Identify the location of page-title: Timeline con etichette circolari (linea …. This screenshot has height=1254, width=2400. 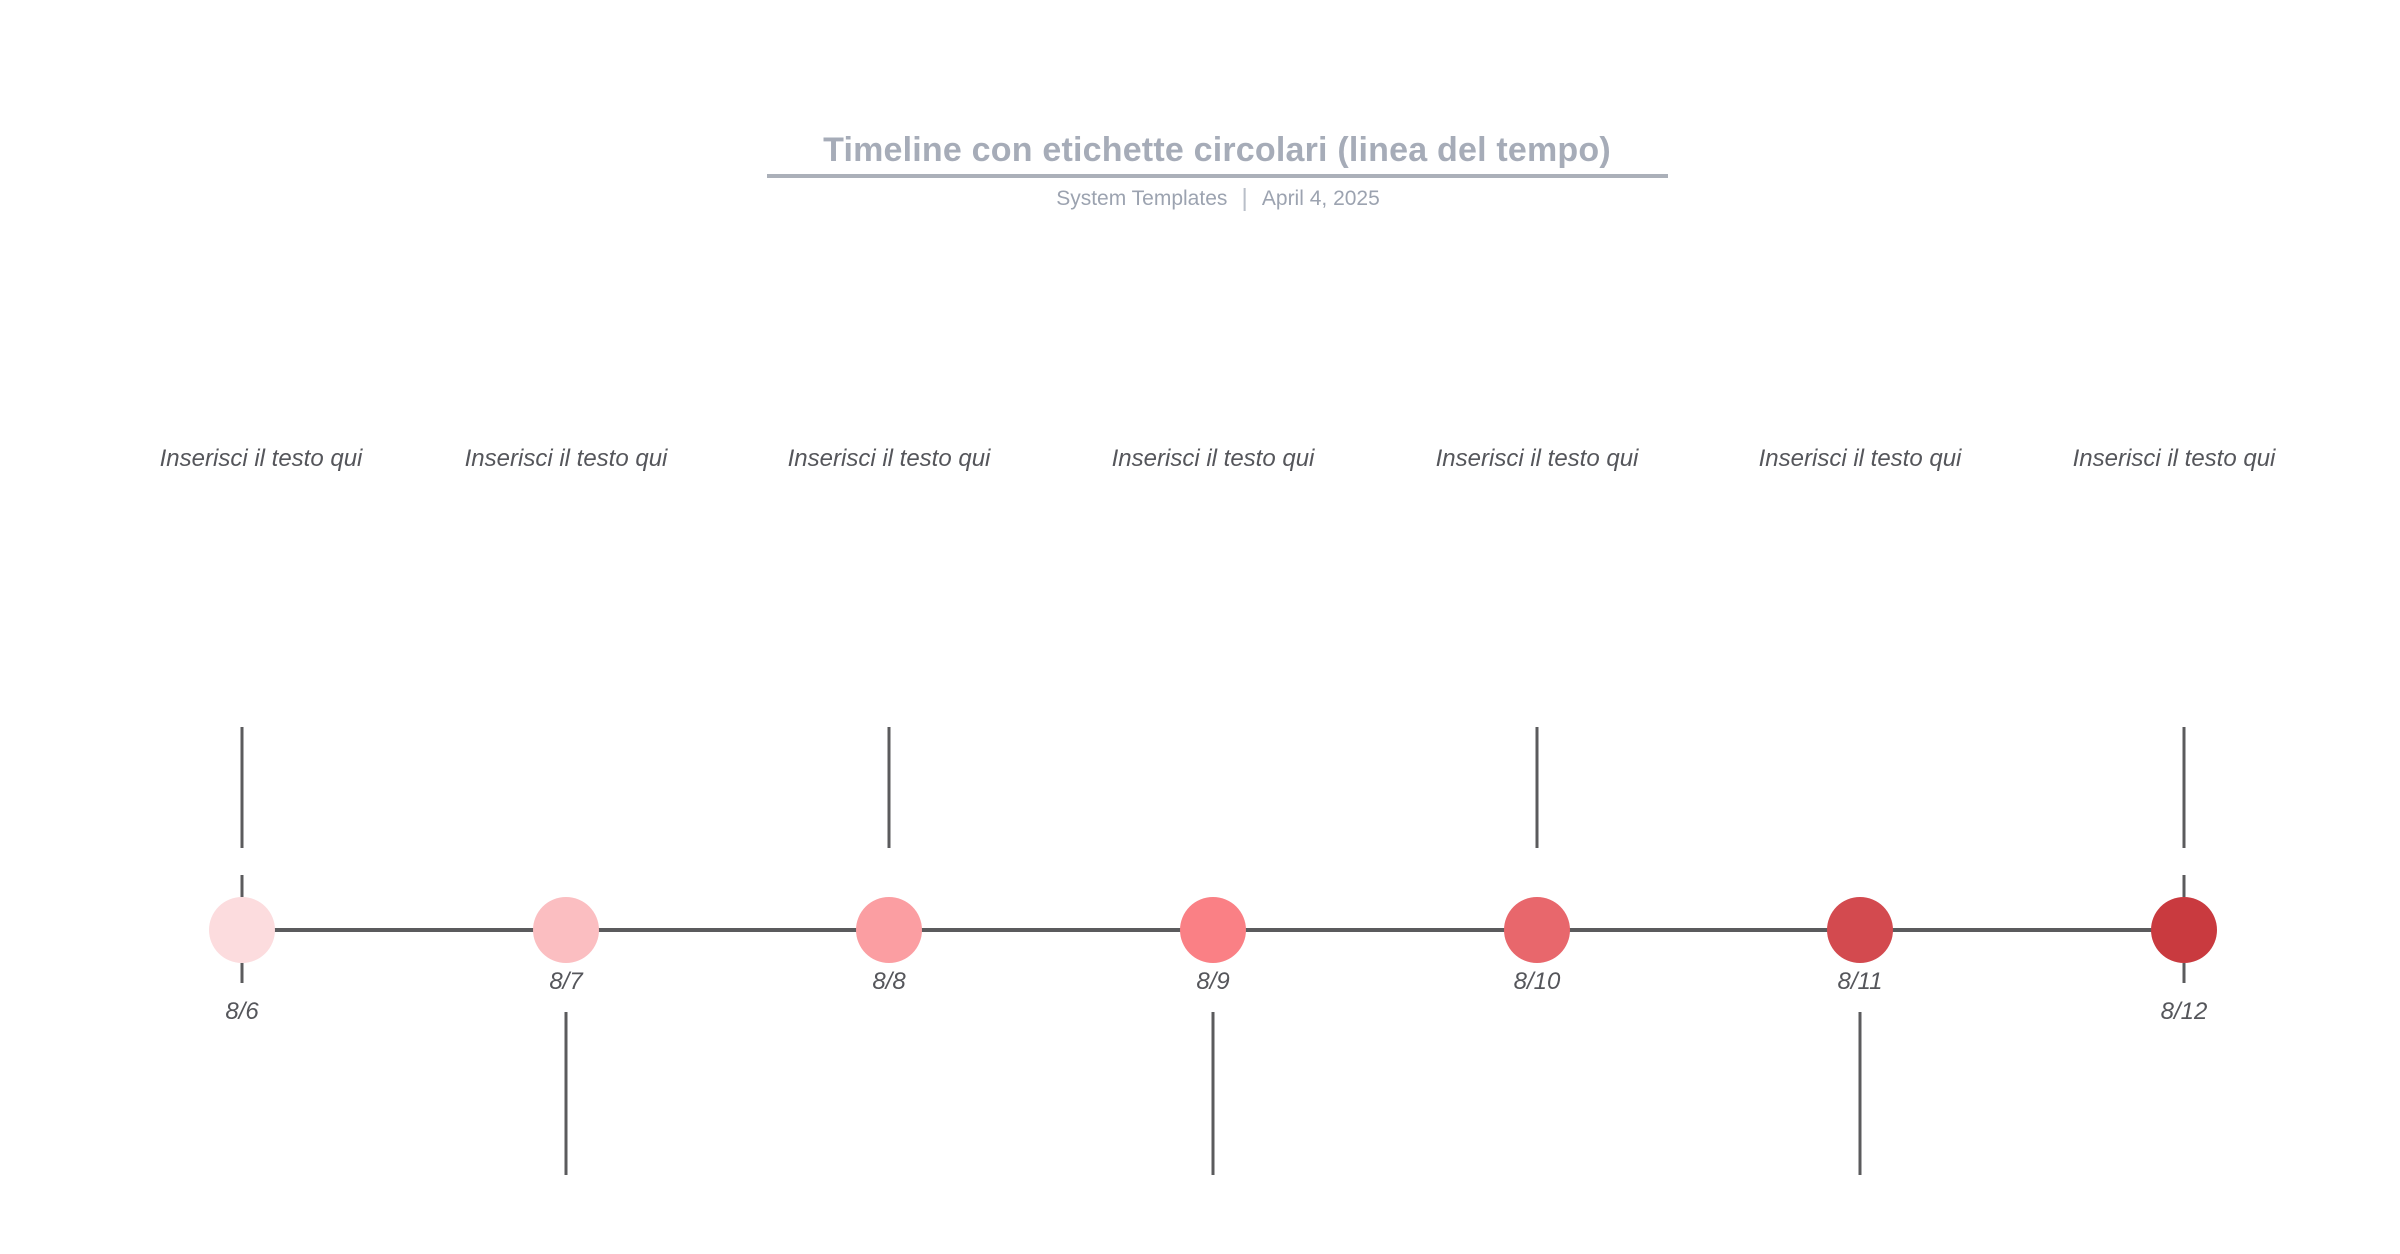
(1217, 150).